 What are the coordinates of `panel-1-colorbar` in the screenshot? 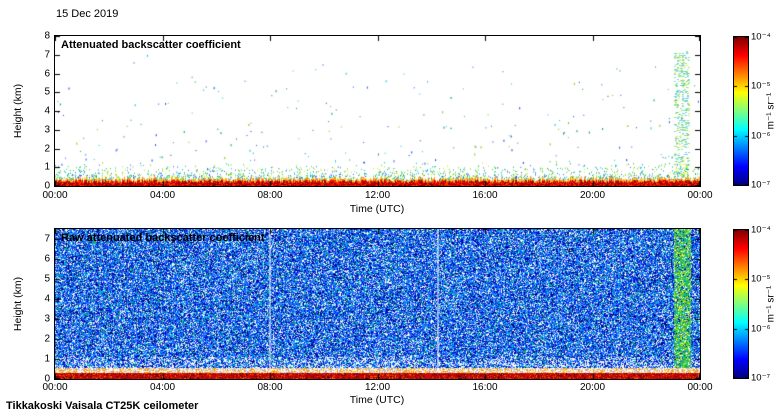 It's located at (741, 111).